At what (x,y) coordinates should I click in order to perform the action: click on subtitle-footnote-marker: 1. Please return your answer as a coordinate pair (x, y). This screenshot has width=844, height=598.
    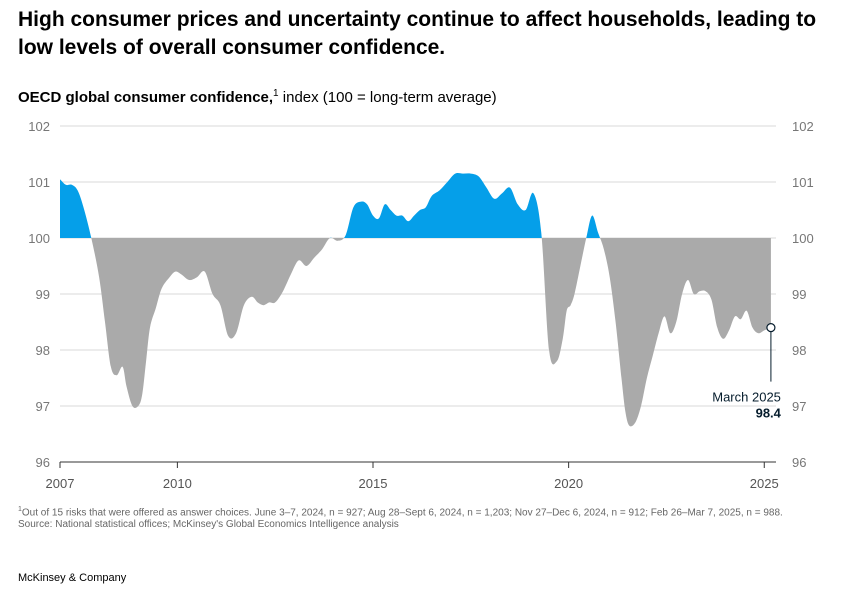
    Looking at the image, I should click on (276, 93).